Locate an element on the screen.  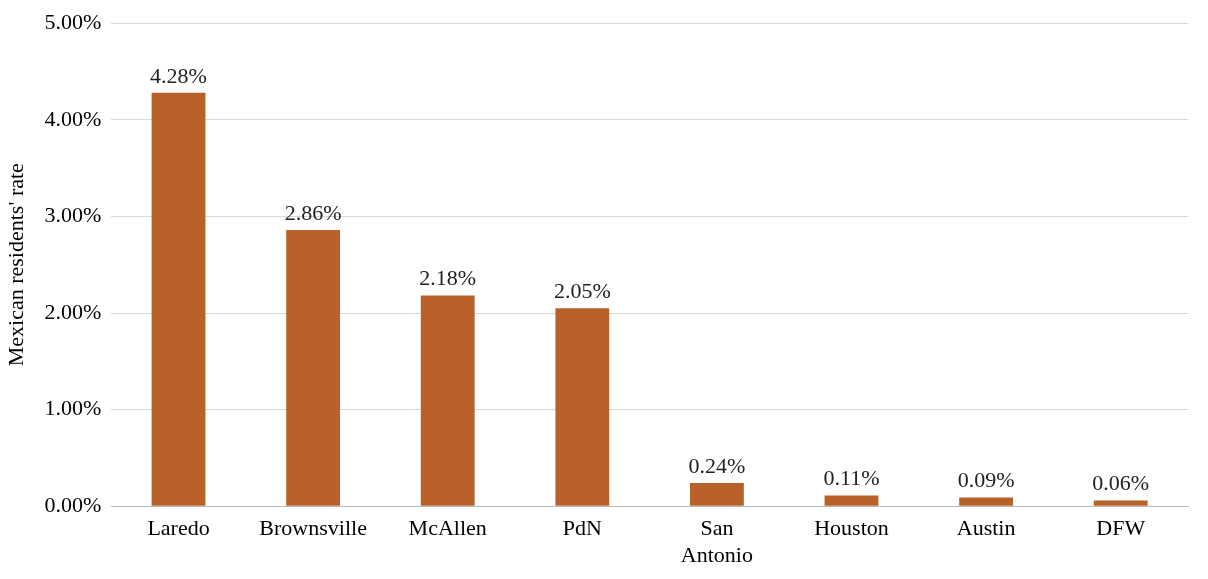
data-label: 2.86% is located at coordinates (313, 212).